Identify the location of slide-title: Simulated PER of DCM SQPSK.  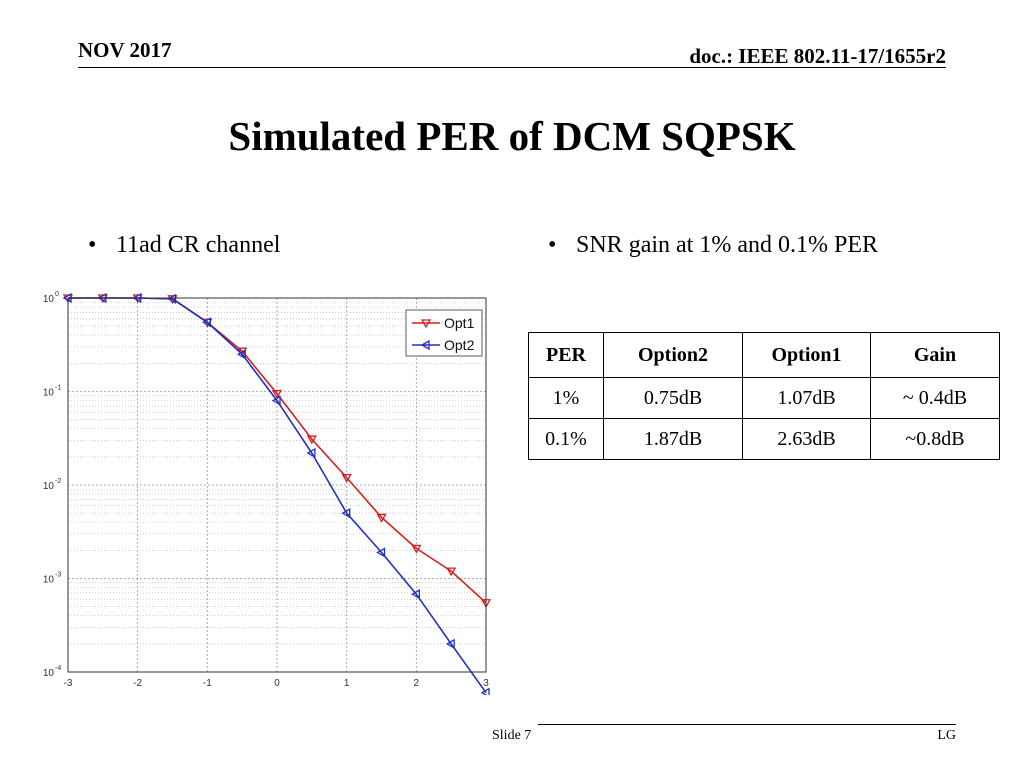
(512, 136).